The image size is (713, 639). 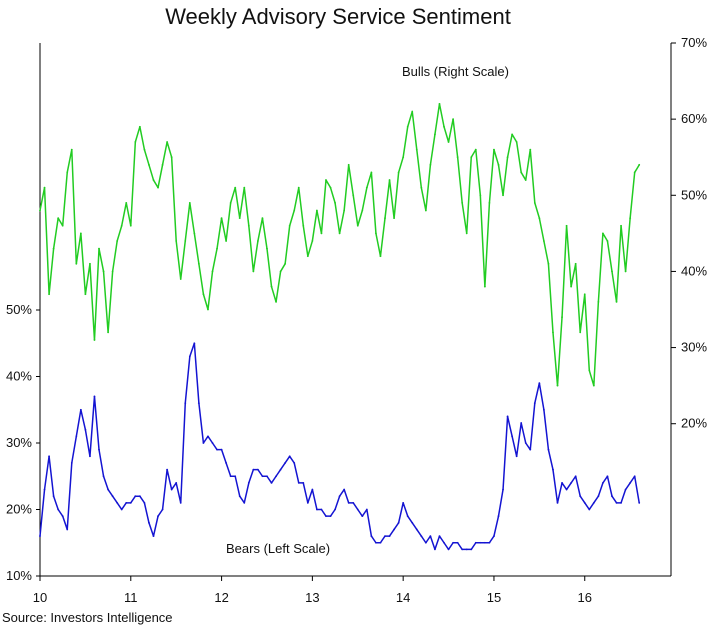 I want to click on right-tick-label: 40%, so click(x=694, y=270).